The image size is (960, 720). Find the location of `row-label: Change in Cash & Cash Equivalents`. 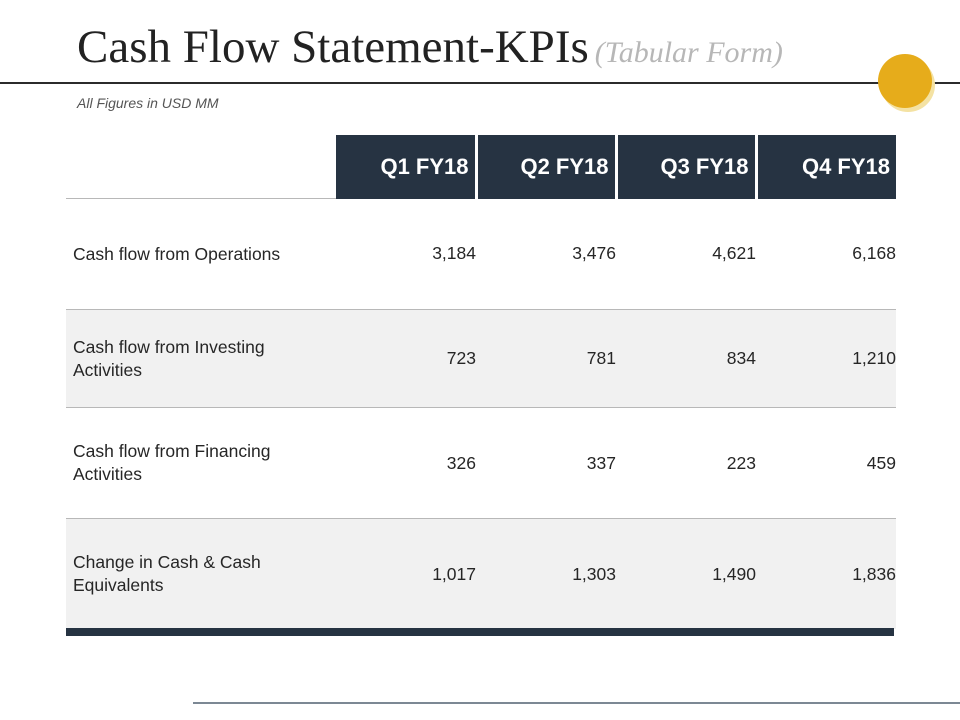

row-label: Change in Cash & Cash Equivalents is located at coordinates (201, 573).